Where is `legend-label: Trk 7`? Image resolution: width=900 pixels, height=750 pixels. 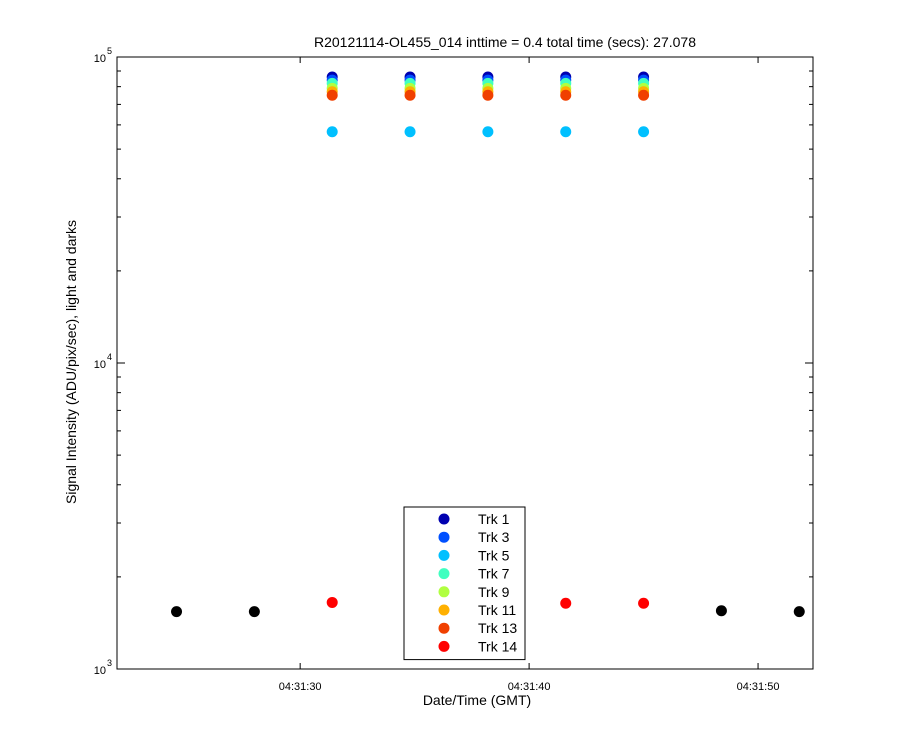
legend-label: Trk 7 is located at coordinates (494, 574).